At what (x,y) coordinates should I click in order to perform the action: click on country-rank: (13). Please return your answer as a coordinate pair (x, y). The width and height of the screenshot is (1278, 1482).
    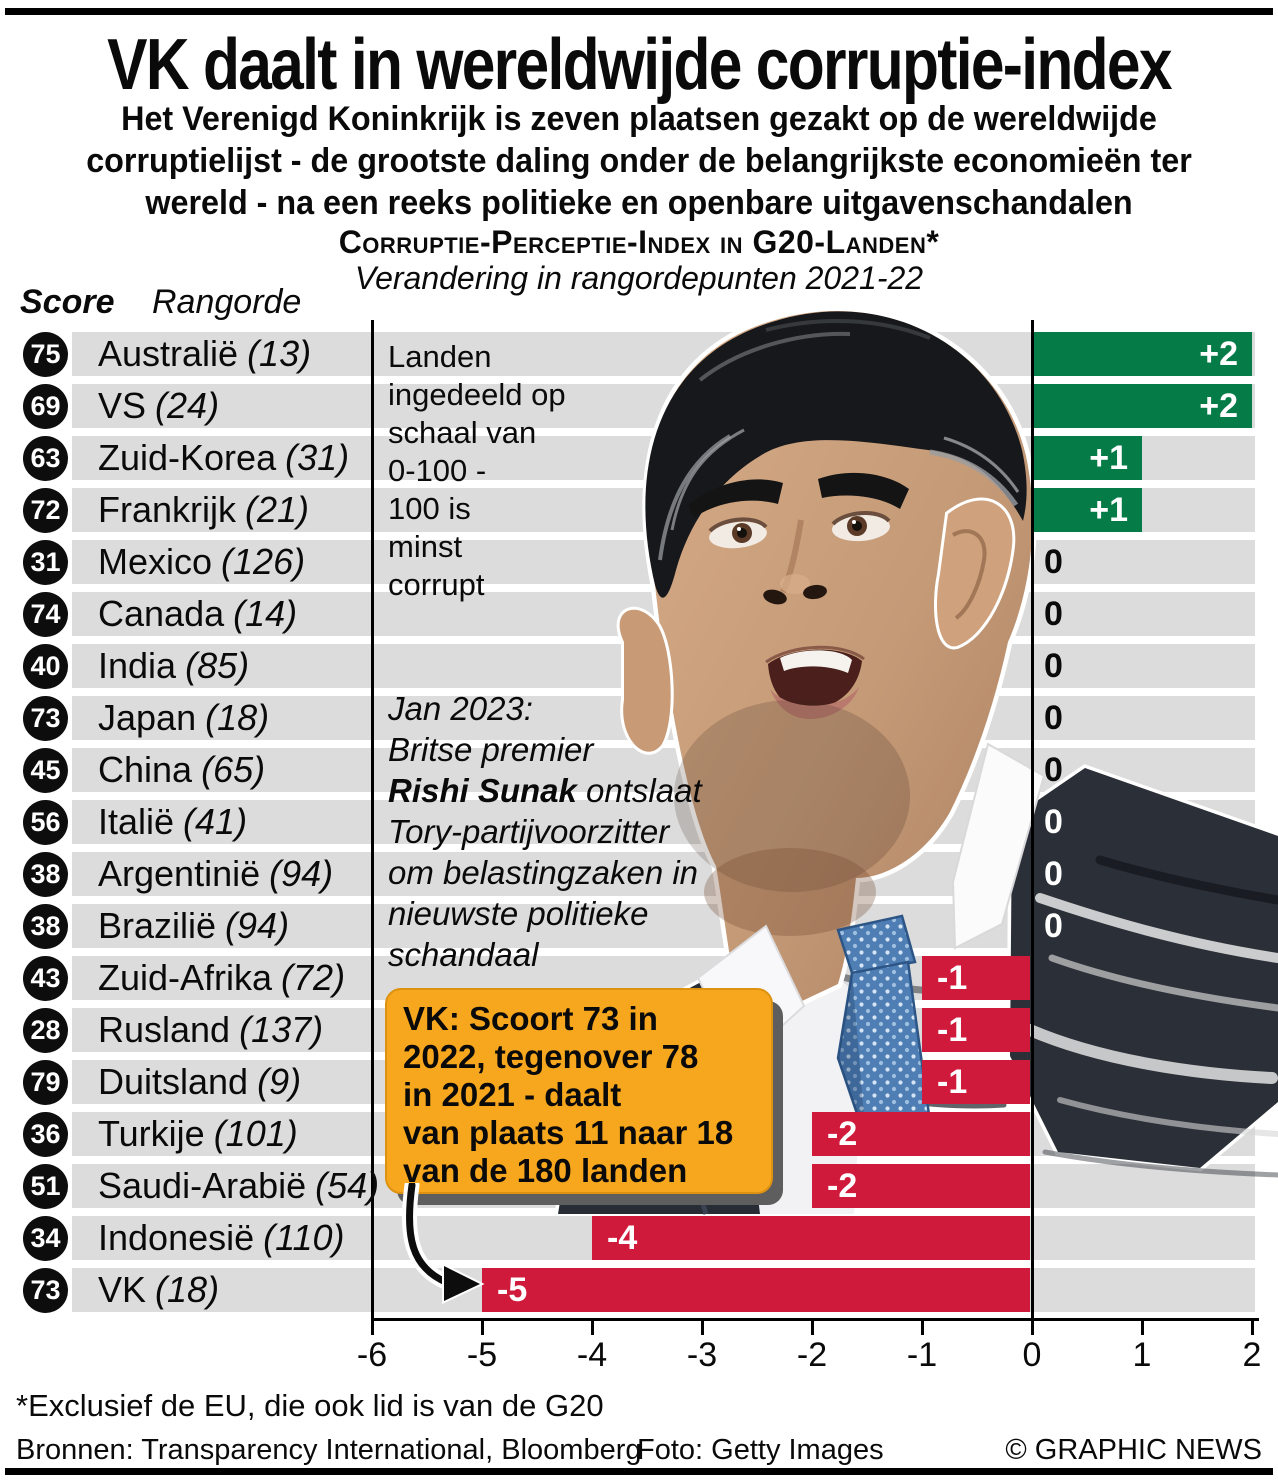
    Looking at the image, I should click on (279, 353).